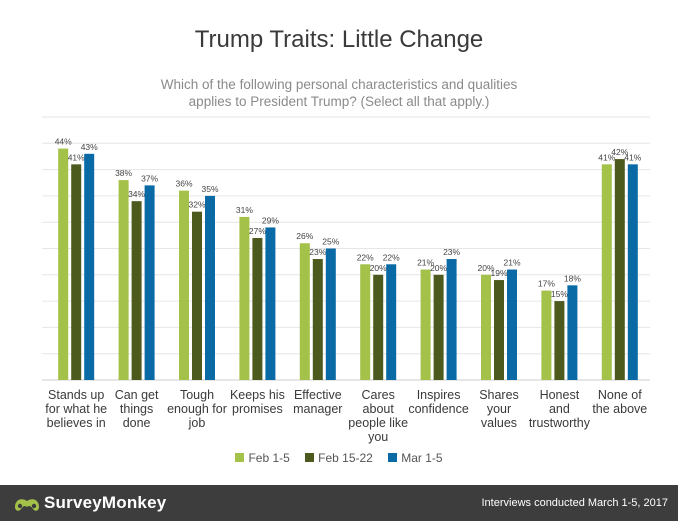  I want to click on brand-name: SurveyMonkey, so click(105, 502).